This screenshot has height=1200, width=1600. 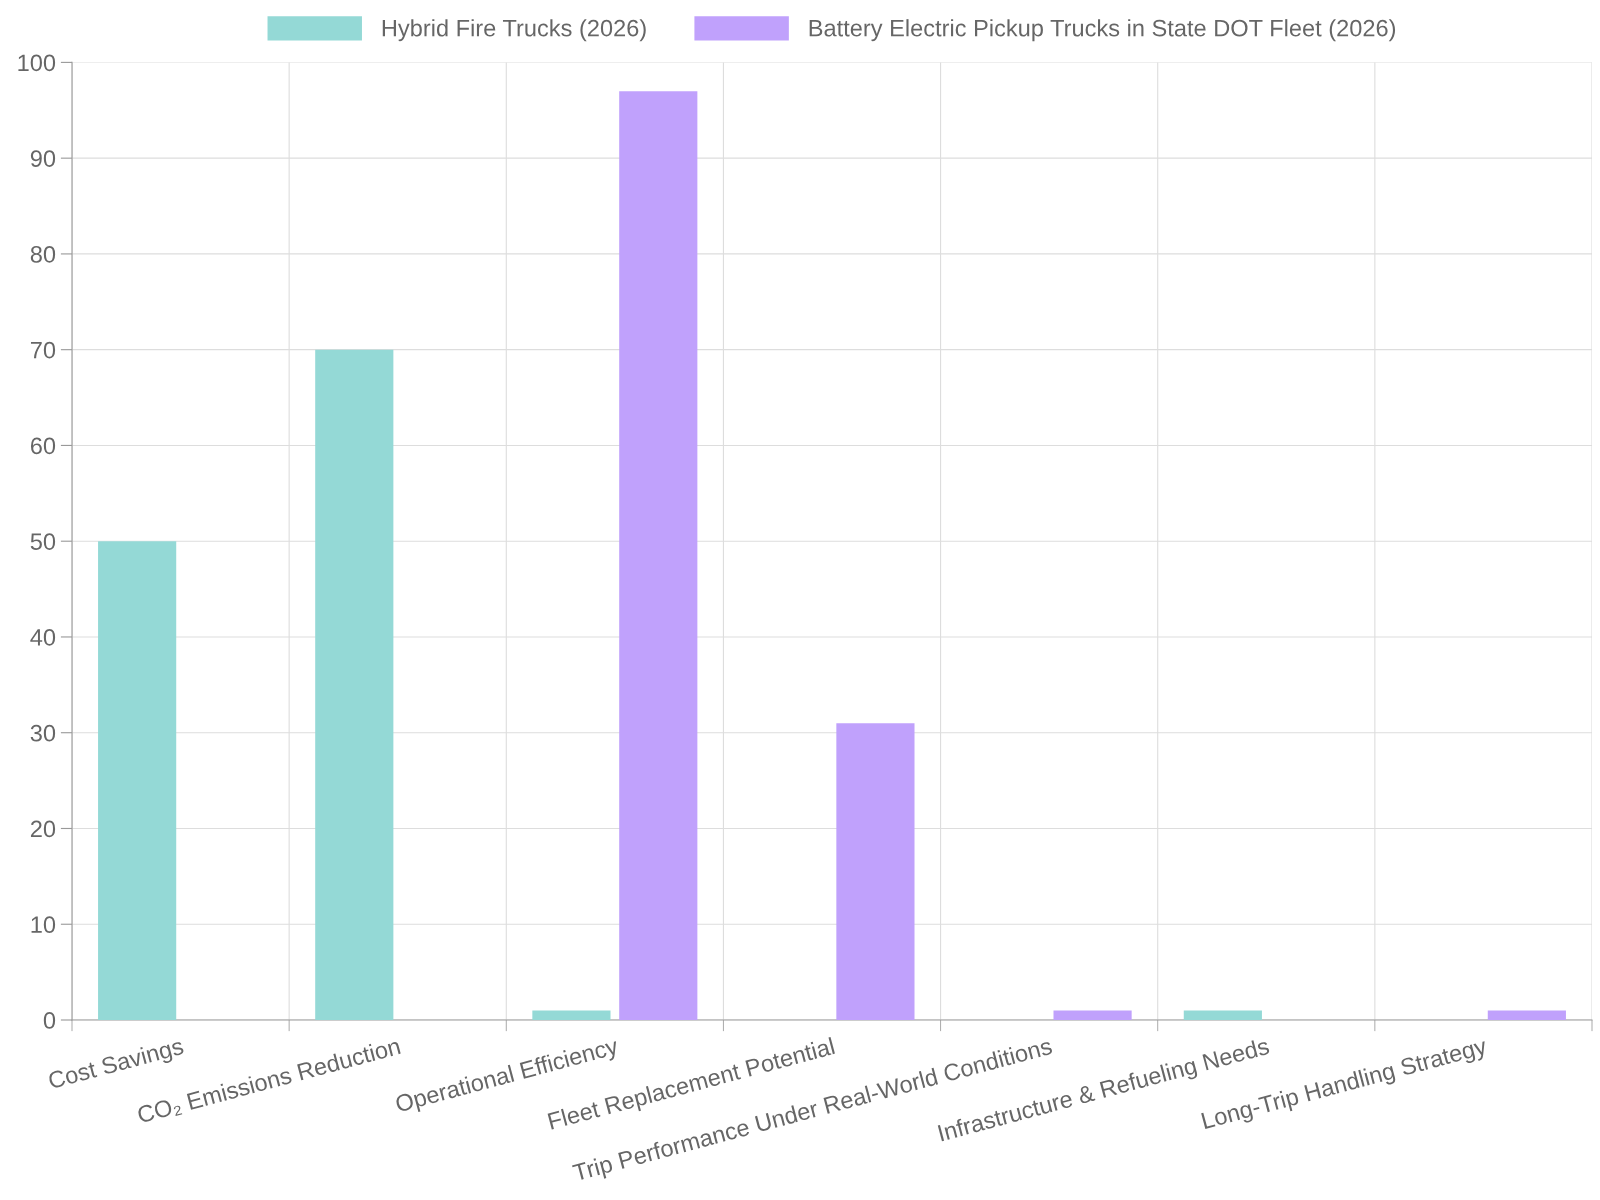 What do you see at coordinates (43, 446) in the screenshot?
I see `y-tick-label: 60` at bounding box center [43, 446].